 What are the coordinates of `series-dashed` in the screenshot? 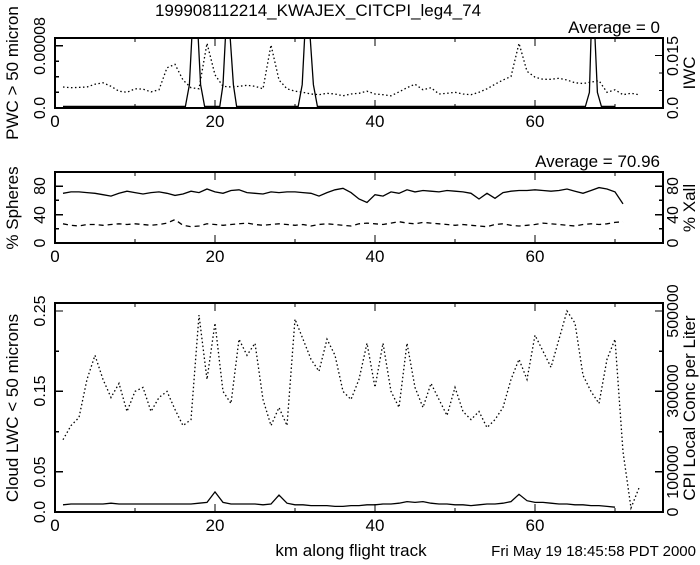 It's located at (343, 223).